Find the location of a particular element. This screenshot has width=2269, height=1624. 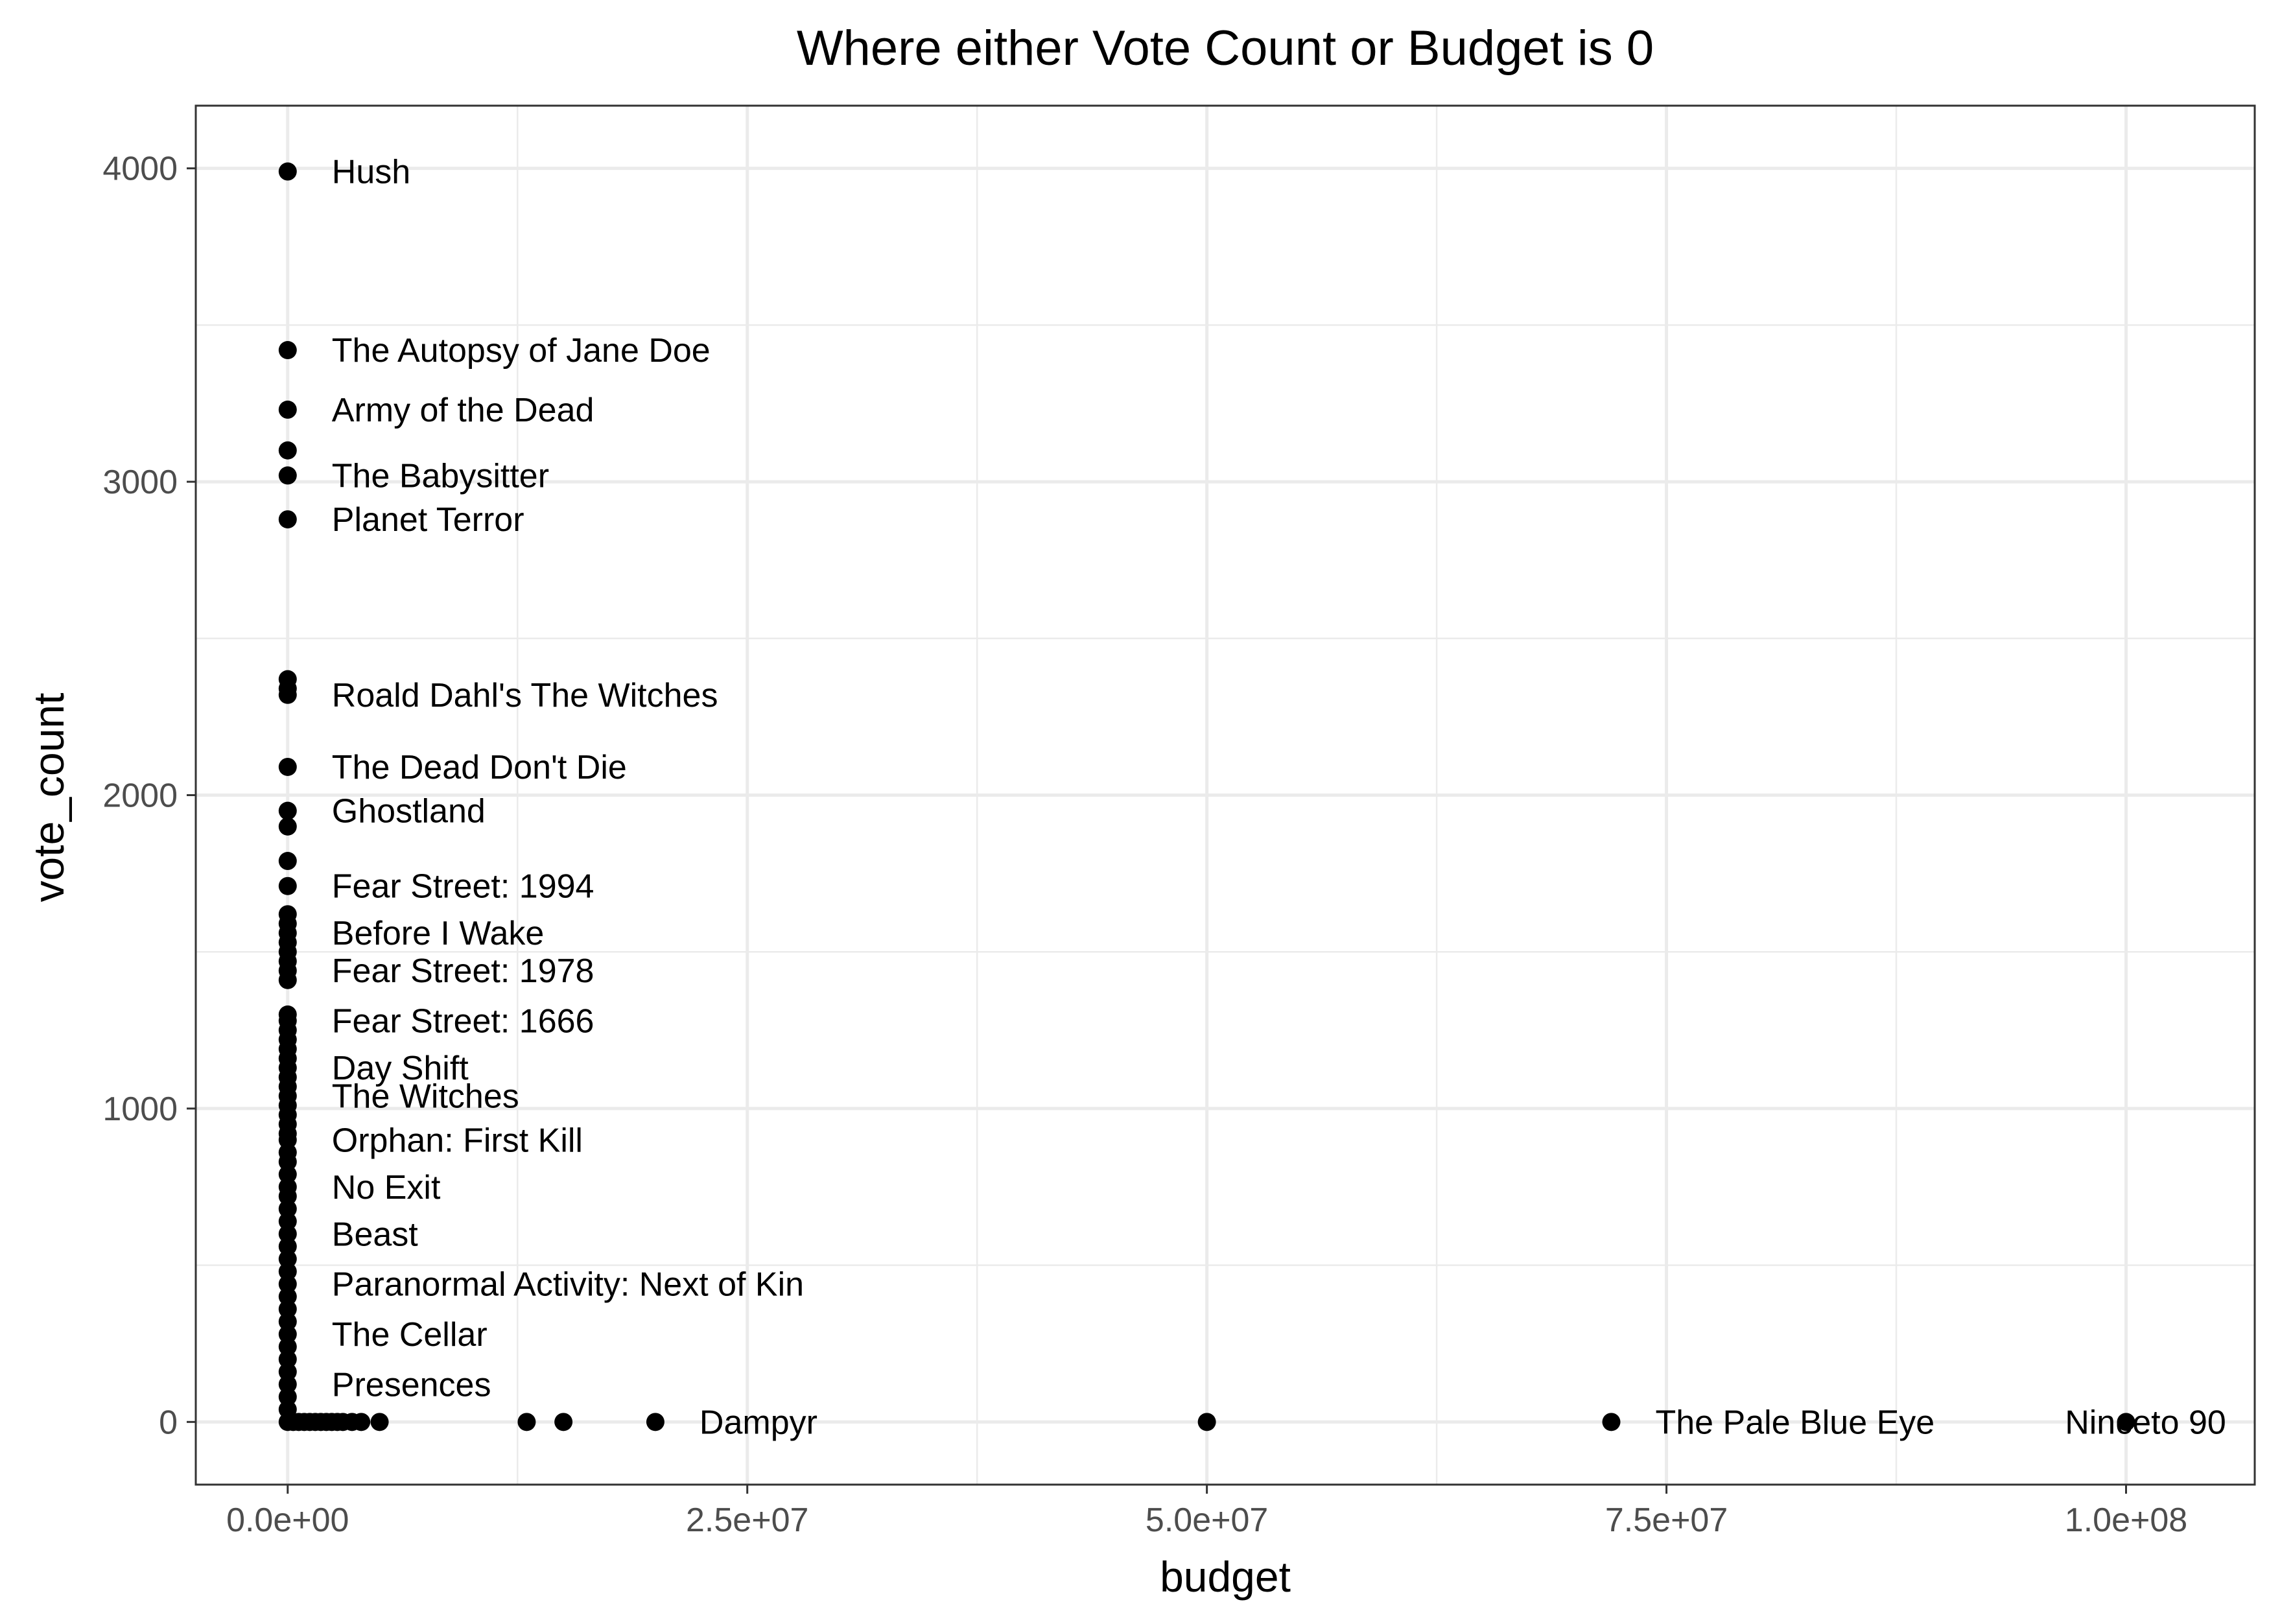

point-label: No Exit is located at coordinates (386, 1187).